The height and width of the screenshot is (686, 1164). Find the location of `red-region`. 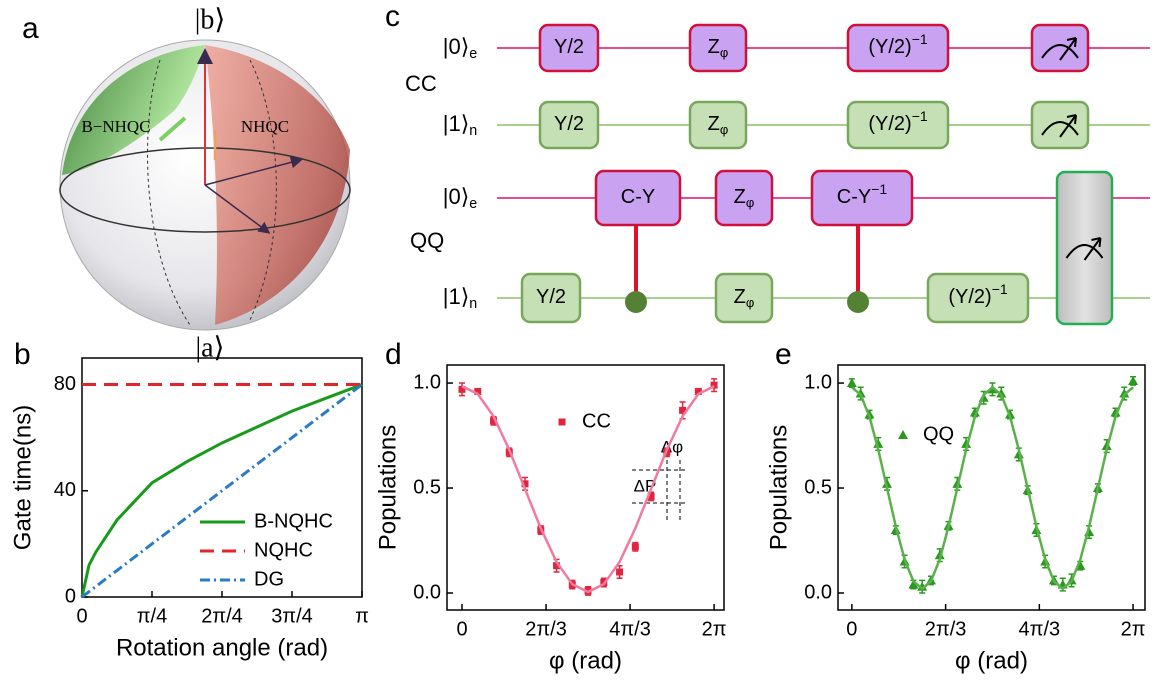

red-region is located at coordinates (277, 185).